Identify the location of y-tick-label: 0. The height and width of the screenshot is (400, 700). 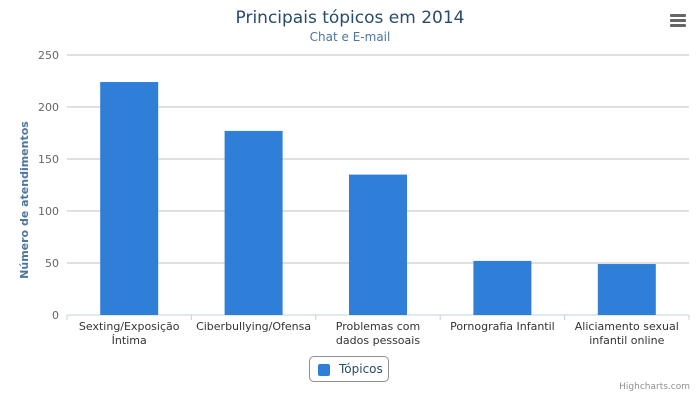
(55, 315).